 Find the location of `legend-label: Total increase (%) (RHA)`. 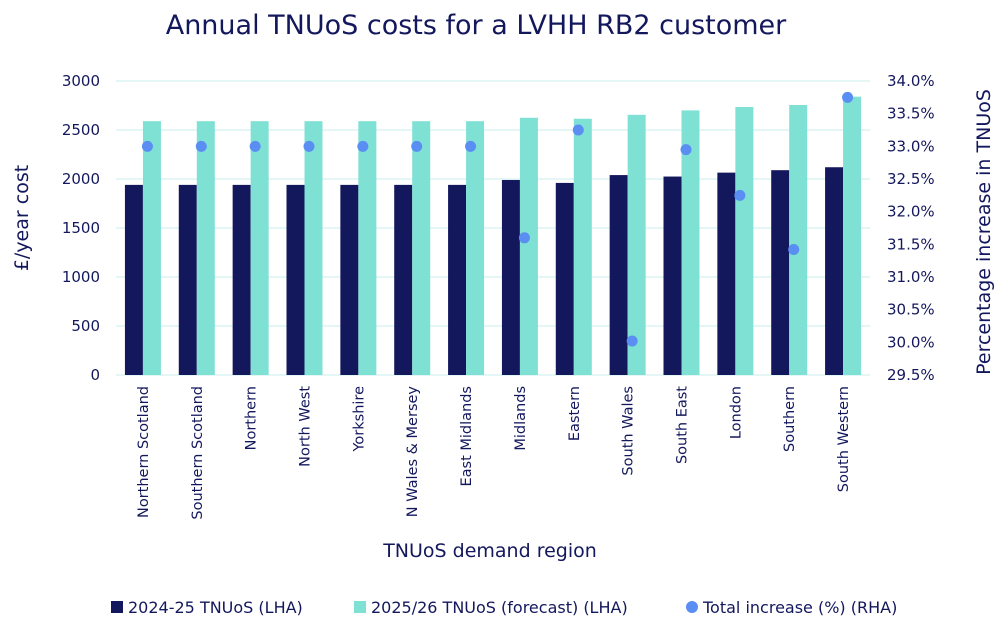

legend-label: Total increase (%) (RHA) is located at coordinates (799, 607).